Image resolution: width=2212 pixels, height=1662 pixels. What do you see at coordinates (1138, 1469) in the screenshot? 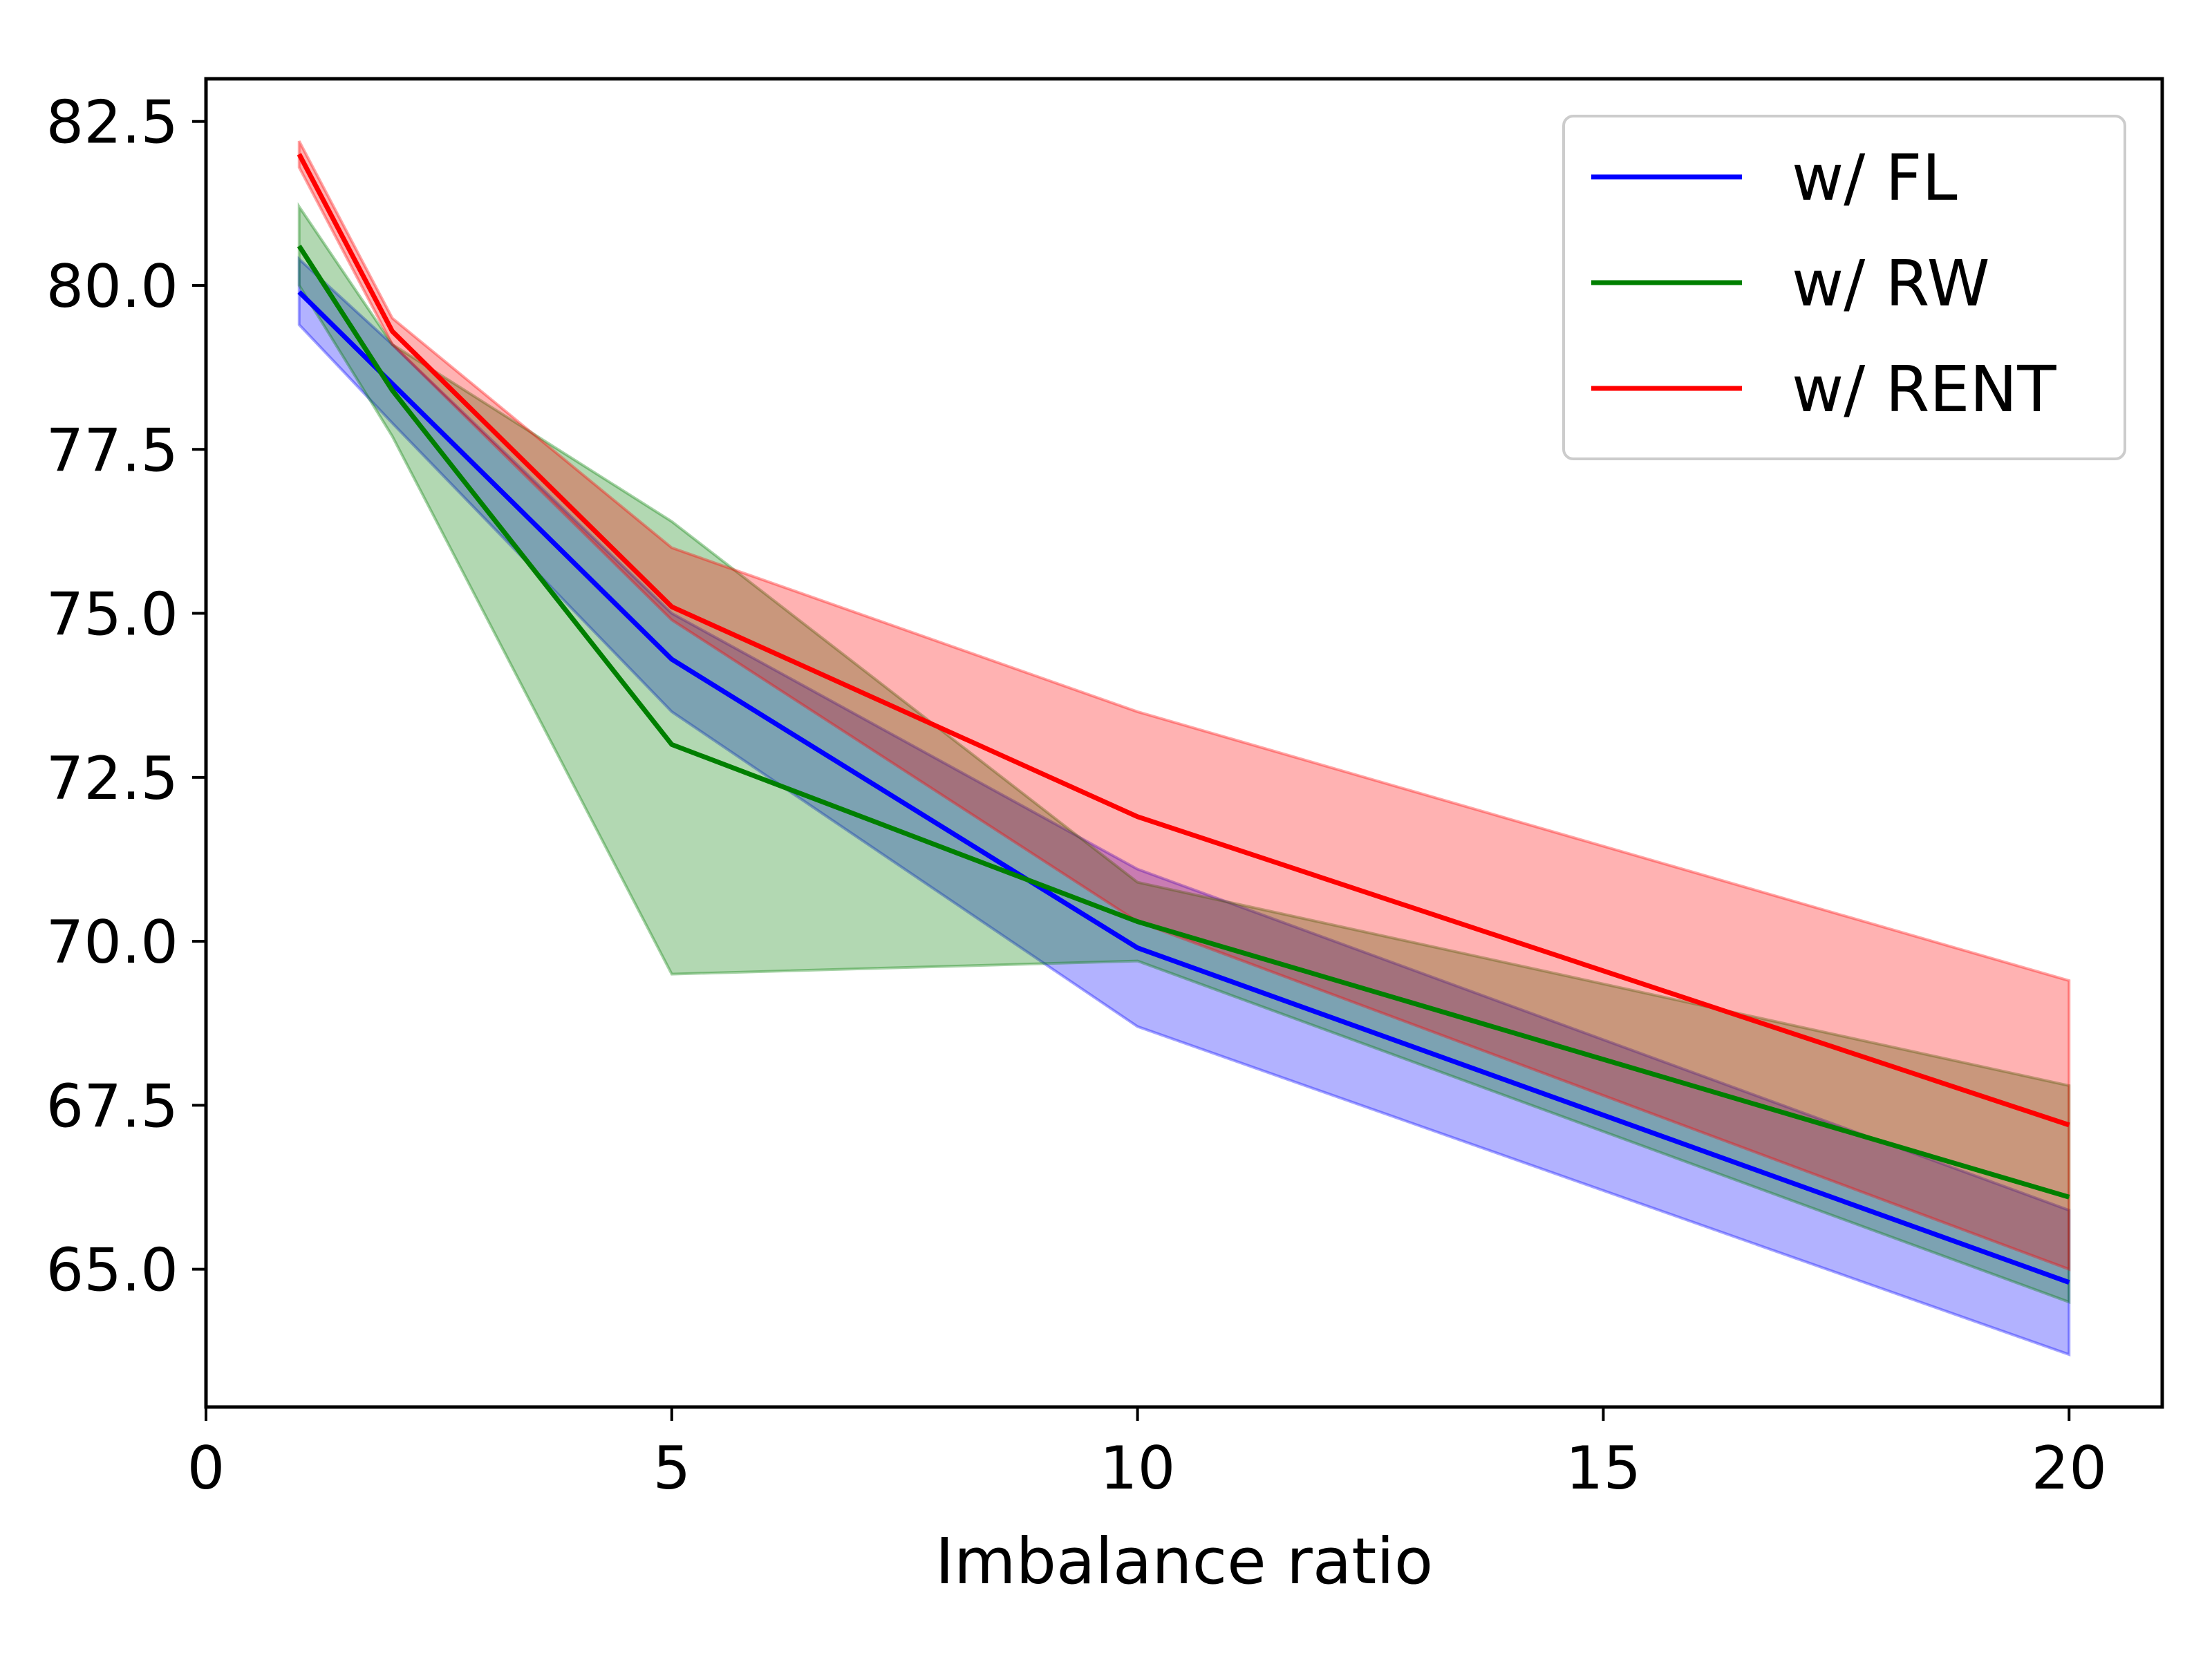
I see `x-tick-label-2: 10` at bounding box center [1138, 1469].